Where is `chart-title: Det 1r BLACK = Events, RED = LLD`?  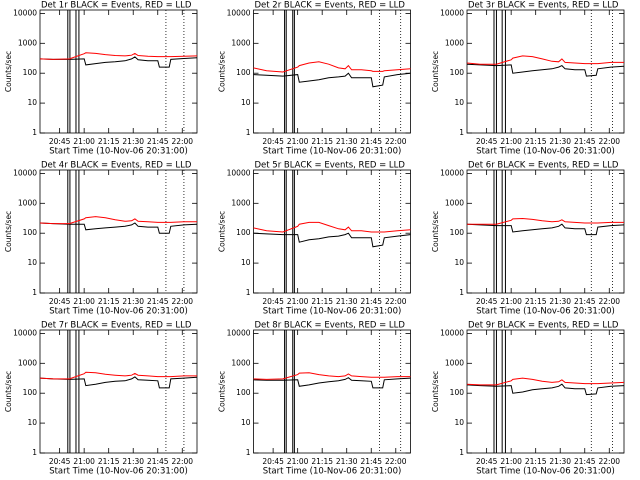 chart-title: Det 1r BLACK = Events, RED = LLD is located at coordinates (116, 6).